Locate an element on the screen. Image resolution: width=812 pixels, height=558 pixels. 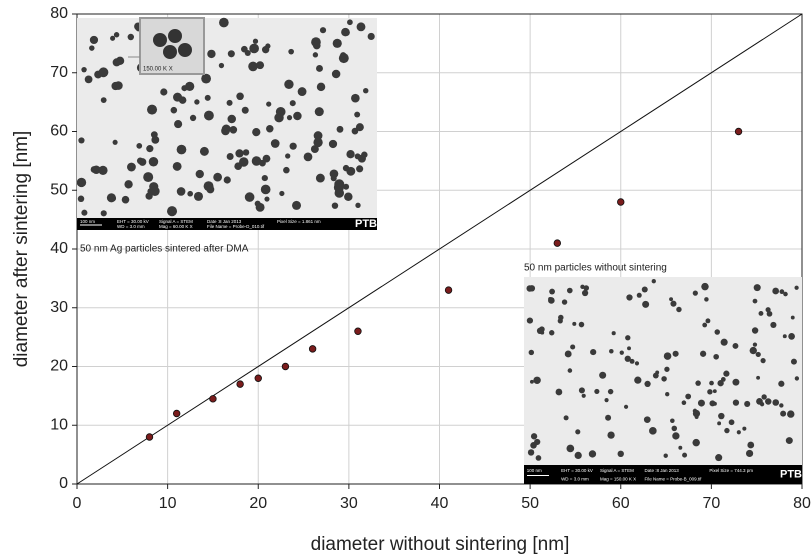
footer-text: Date :8 Jan 2013 is located at coordinates (224, 221).